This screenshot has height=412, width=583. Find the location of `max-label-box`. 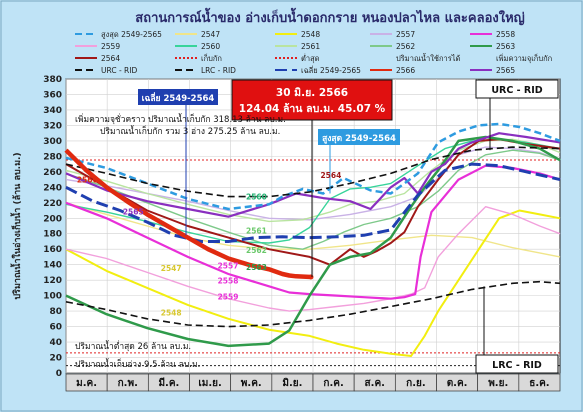

max-label-box is located at coordinates (359, 137).